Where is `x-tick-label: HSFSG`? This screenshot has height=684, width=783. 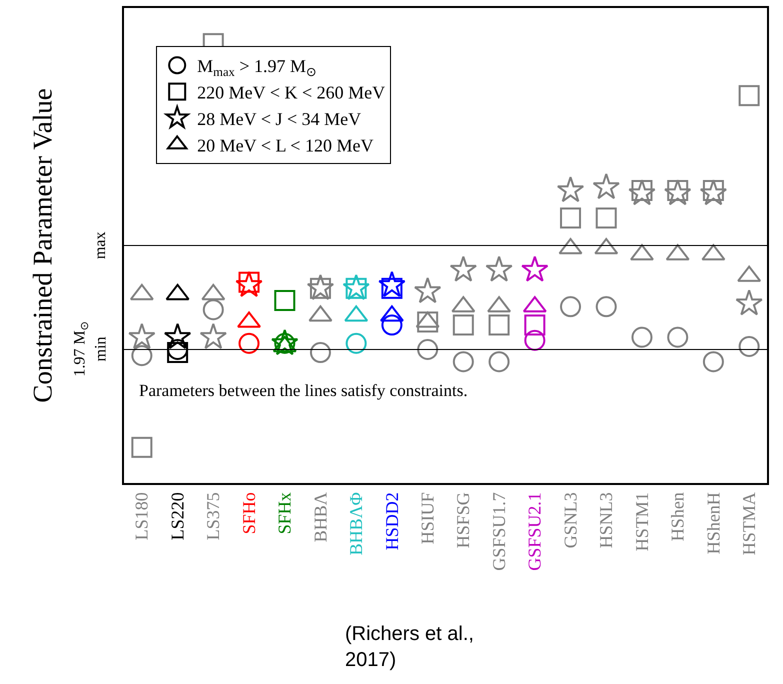 x-tick-label: HSFSG is located at coordinates (463, 520).